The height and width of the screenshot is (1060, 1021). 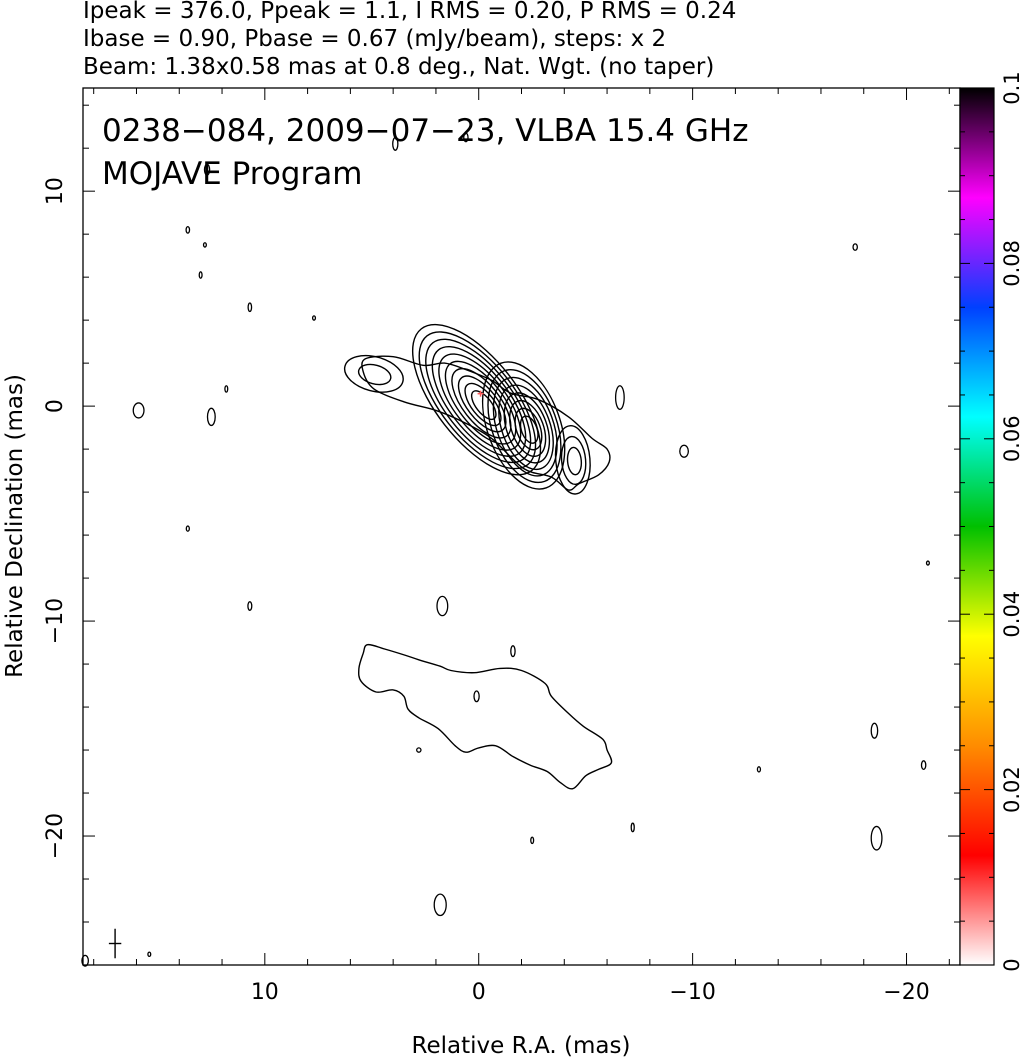 What do you see at coordinates (906, 992) in the screenshot?
I see `x-tick-label: −20` at bounding box center [906, 992].